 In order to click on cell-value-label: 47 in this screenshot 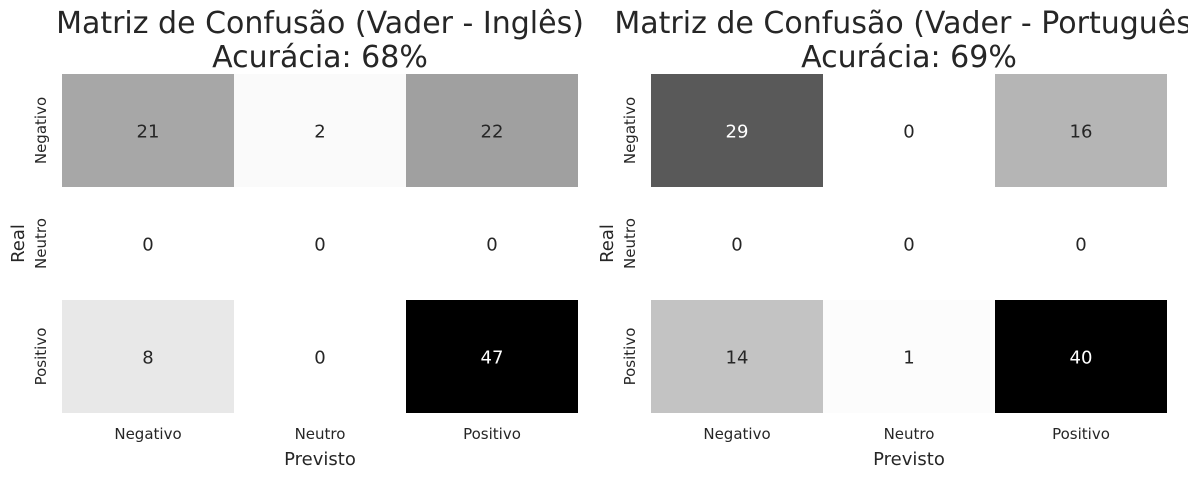, I will do `click(492, 358)`.